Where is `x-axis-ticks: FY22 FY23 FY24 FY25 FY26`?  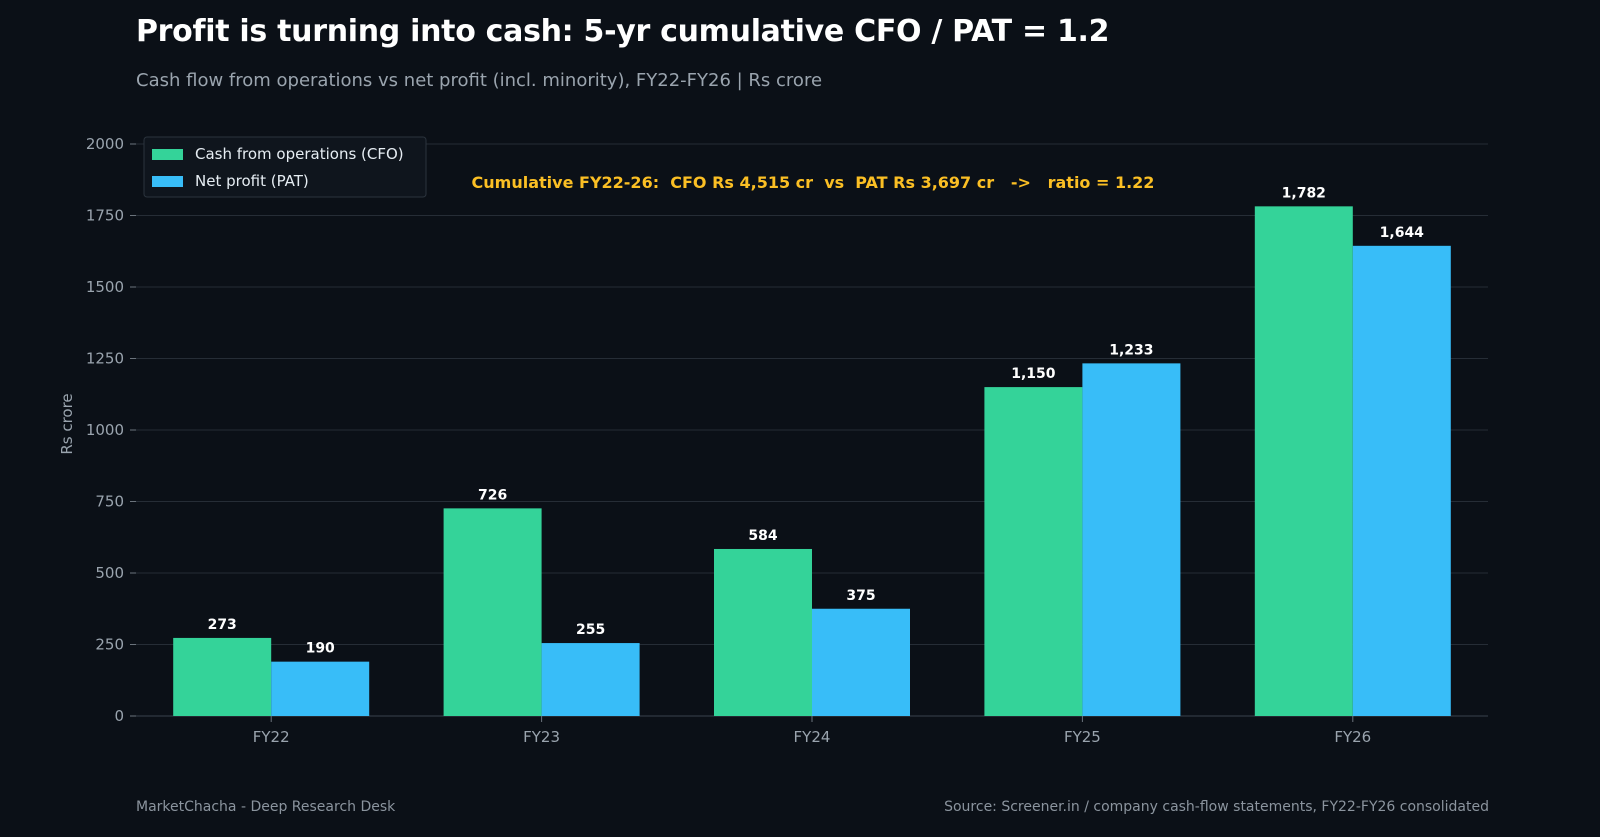
x-axis-ticks: FY22 FY23 FY24 FY25 FY26 is located at coordinates (812, 731).